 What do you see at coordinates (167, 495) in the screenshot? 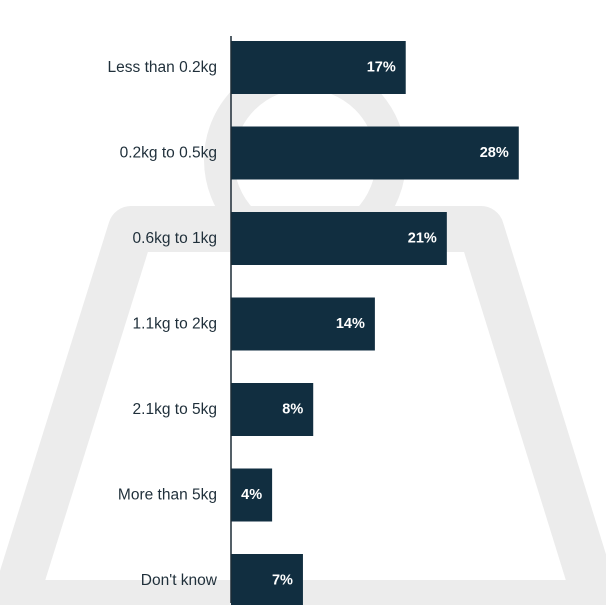
I see `category-label: More than 5kg` at bounding box center [167, 495].